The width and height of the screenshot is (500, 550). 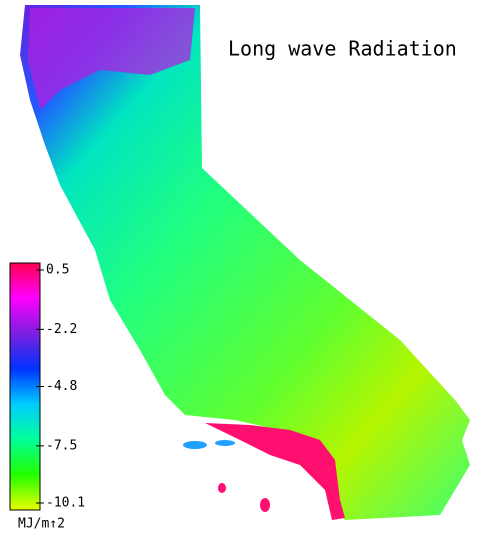 I want to click on colorbar, so click(x=25, y=386).